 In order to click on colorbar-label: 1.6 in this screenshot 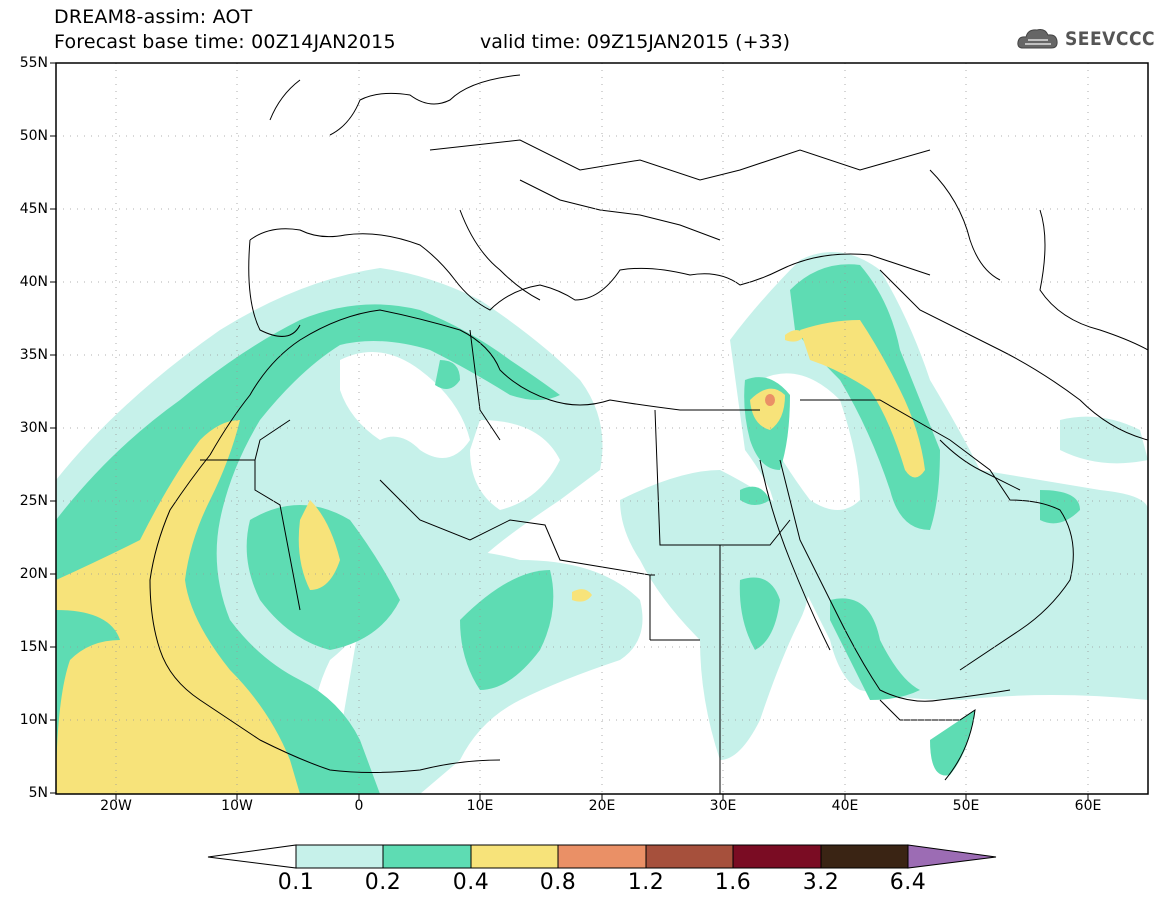, I will do `click(733, 882)`.